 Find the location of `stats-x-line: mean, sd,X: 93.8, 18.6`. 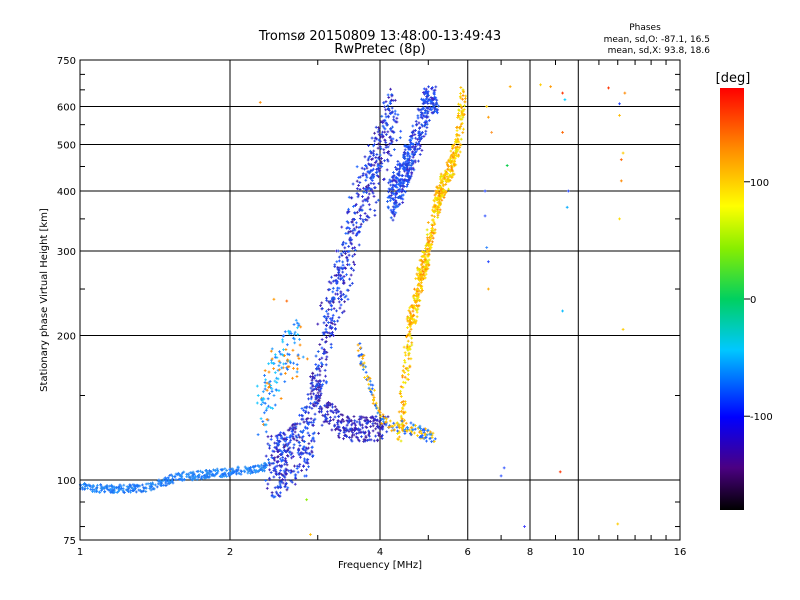

stats-x-line: mean, sd,X: 93.8, 18.6 is located at coordinates (659, 51).